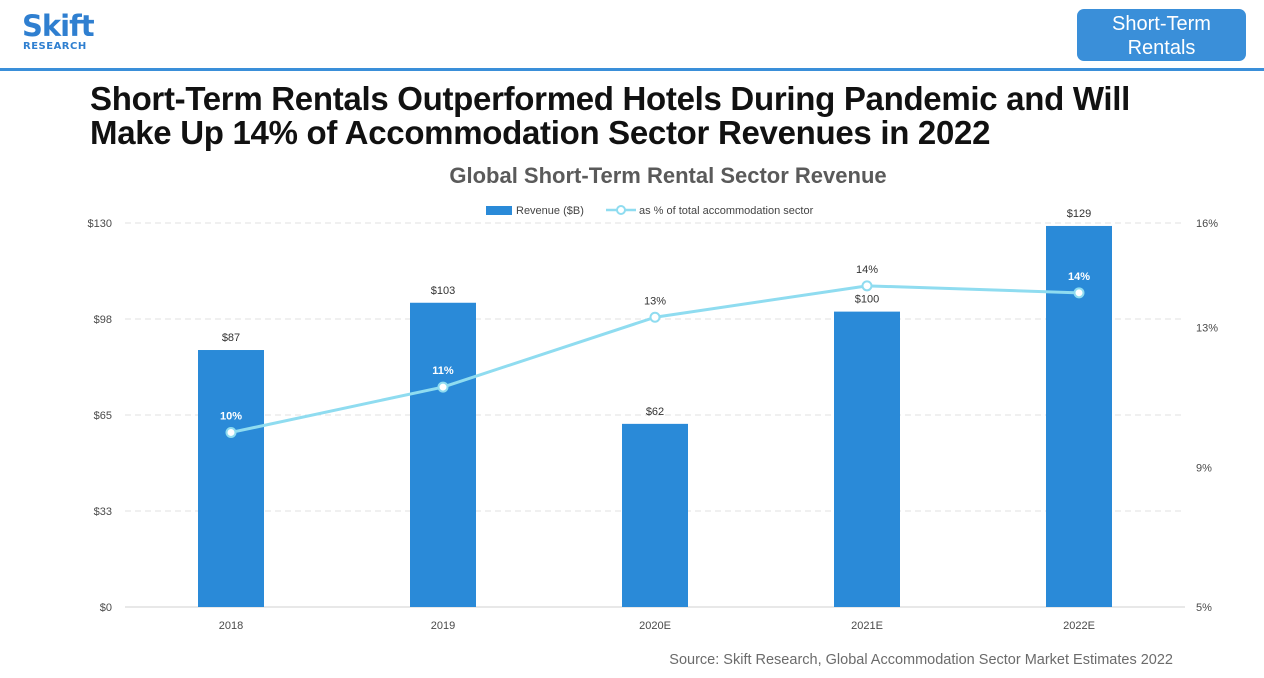 The image size is (1264, 678). I want to click on logo-wordmark: Skift, so click(58, 26).